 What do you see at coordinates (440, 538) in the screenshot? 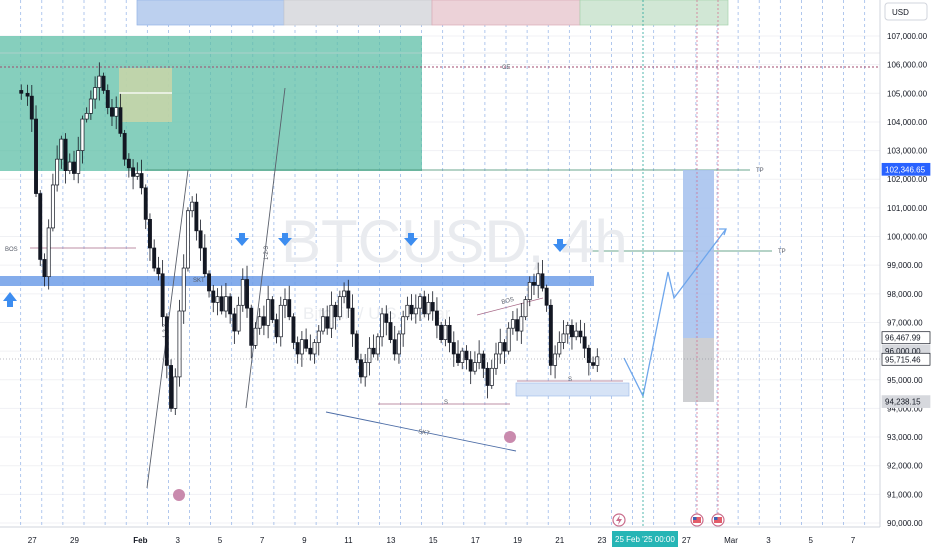
I see `time-axis` at bounding box center [440, 538].